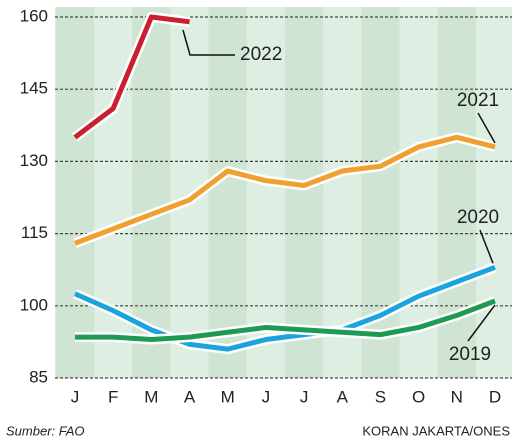 The image size is (516, 443). I want to click on y-tick-label: 130, so click(34, 160).